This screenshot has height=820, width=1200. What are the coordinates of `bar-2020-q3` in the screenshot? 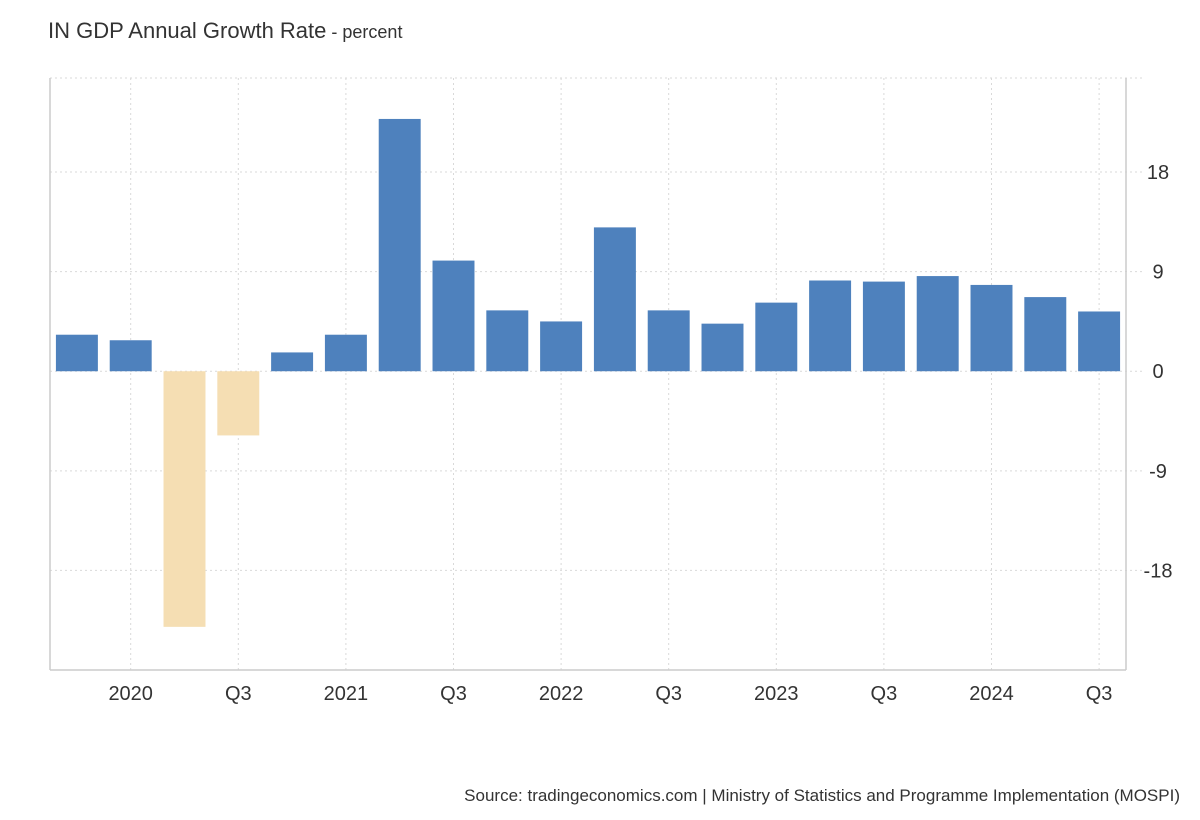 It's located at (238, 403).